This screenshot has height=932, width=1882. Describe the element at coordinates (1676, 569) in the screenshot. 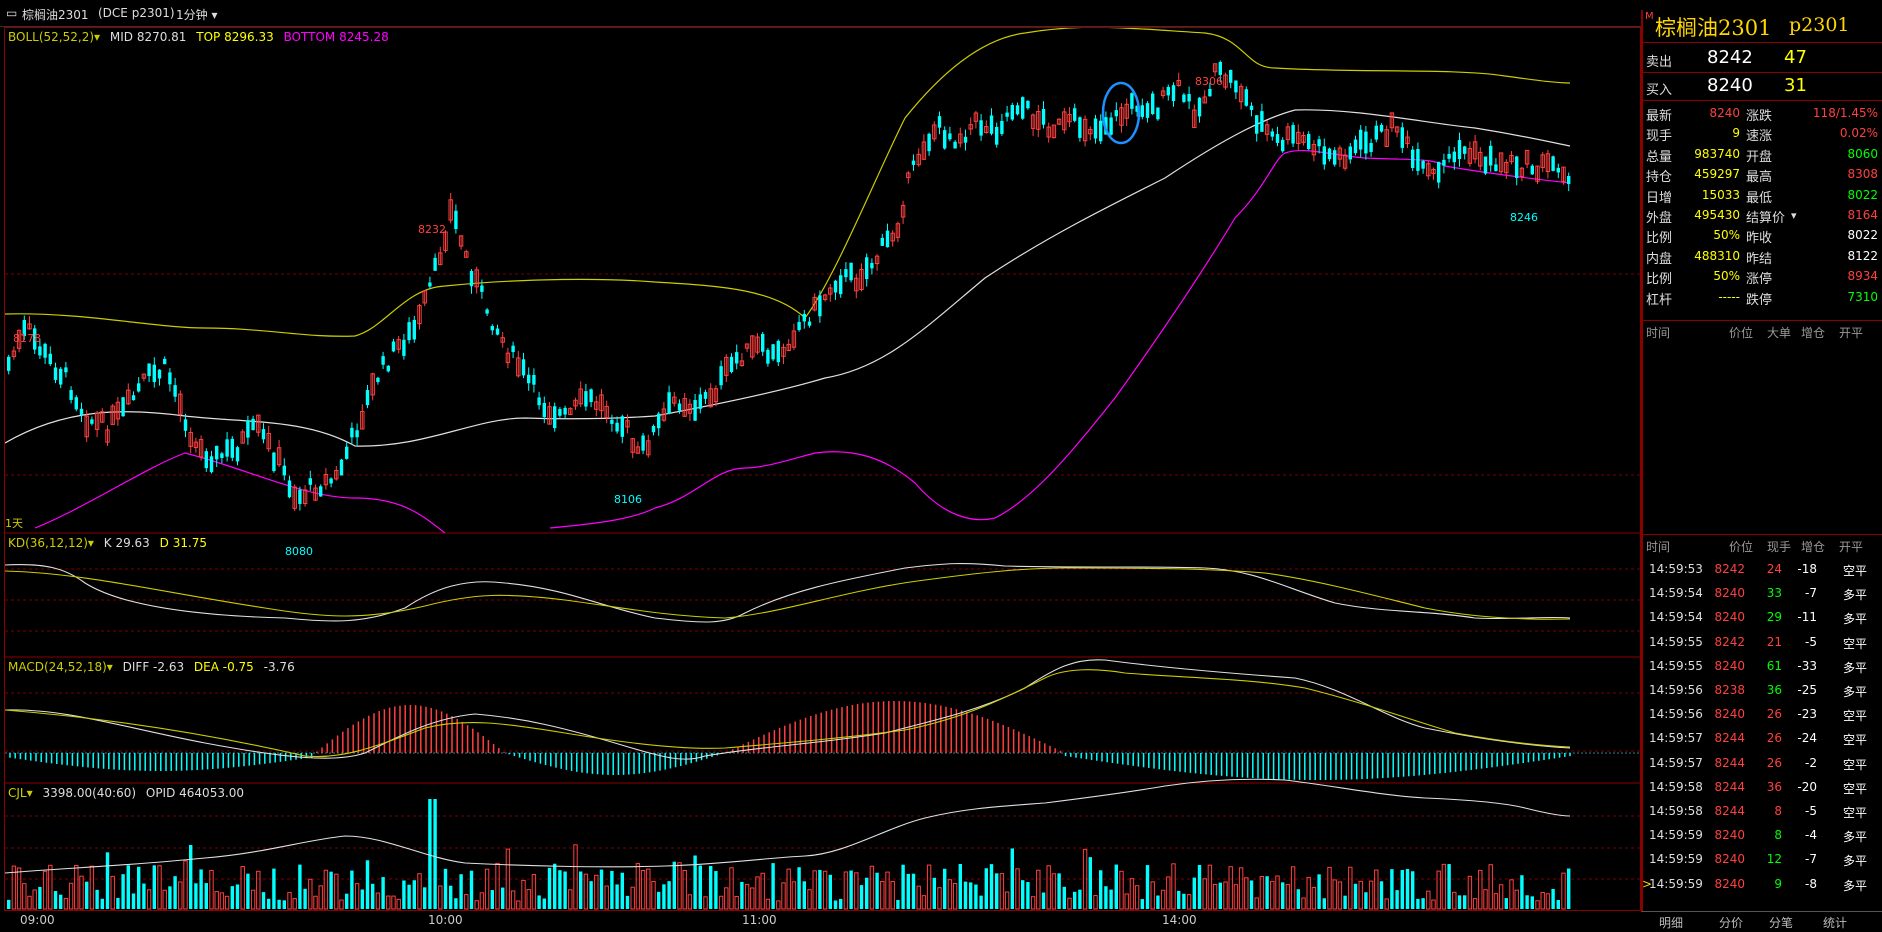

I see `trade-cell: 14:59:53` at that location.